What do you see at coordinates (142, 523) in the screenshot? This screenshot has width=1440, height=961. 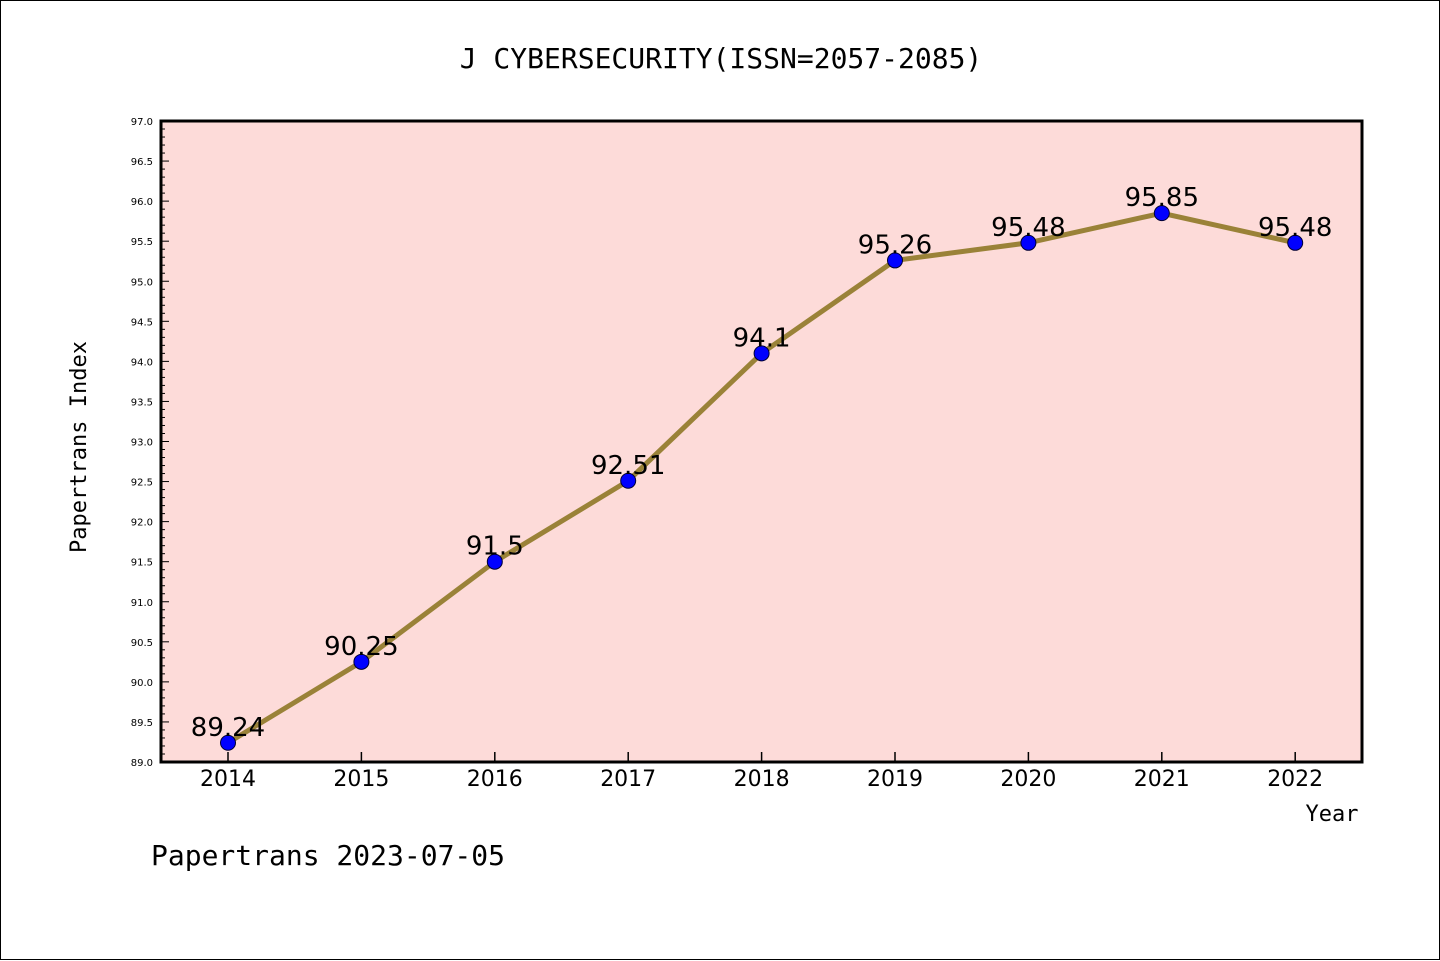 I see `y-tick-label: 92.0` at bounding box center [142, 523].